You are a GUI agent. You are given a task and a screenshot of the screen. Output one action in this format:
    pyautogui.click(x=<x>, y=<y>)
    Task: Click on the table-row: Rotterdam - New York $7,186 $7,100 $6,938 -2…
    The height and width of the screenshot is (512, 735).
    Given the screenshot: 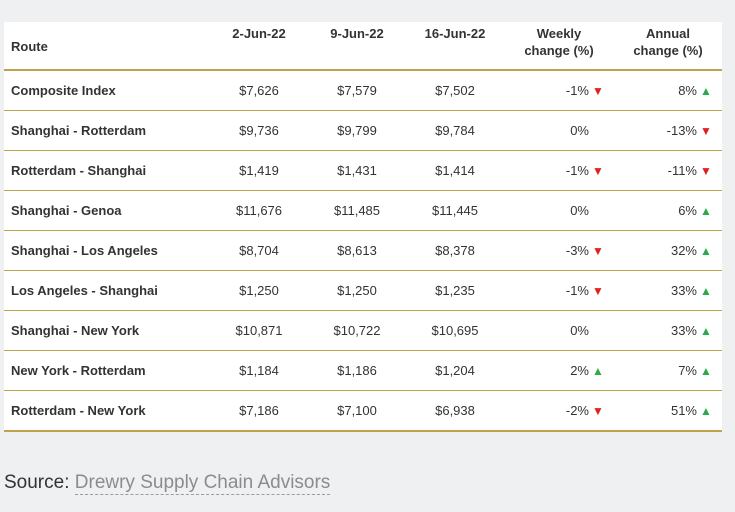 What is the action you would take?
    pyautogui.click(x=363, y=411)
    